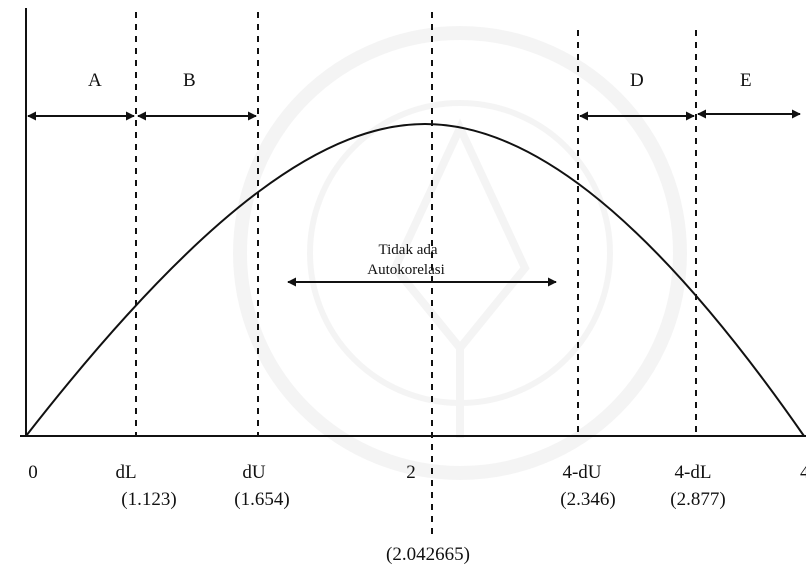 The width and height of the screenshot is (806, 568). What do you see at coordinates (33, 472) in the screenshot?
I see `tick-zero: 0` at bounding box center [33, 472].